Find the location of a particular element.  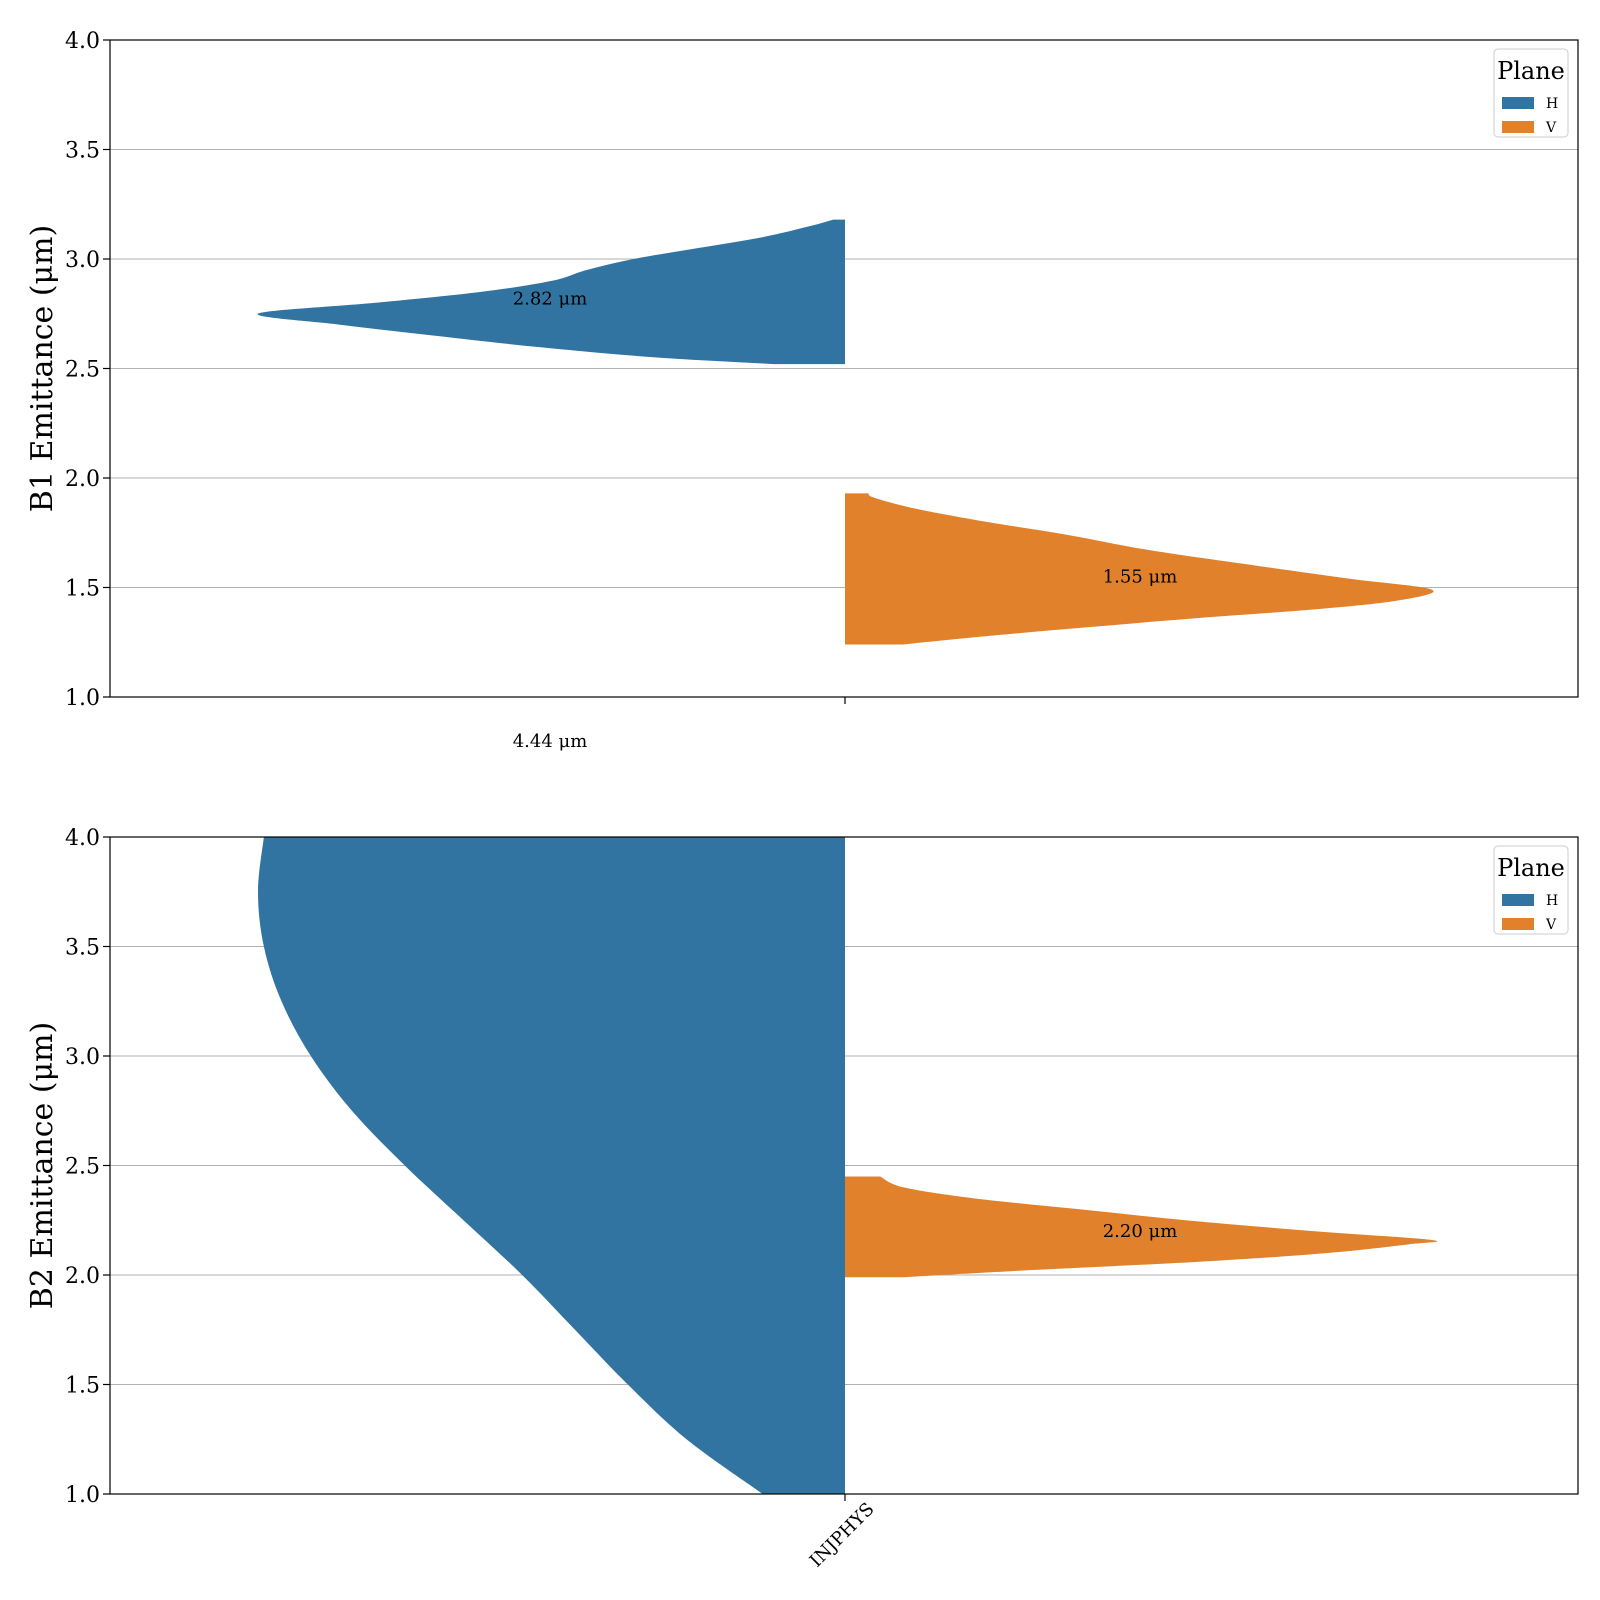

x-tick-label: INJPHYS is located at coordinates (842, 1535).